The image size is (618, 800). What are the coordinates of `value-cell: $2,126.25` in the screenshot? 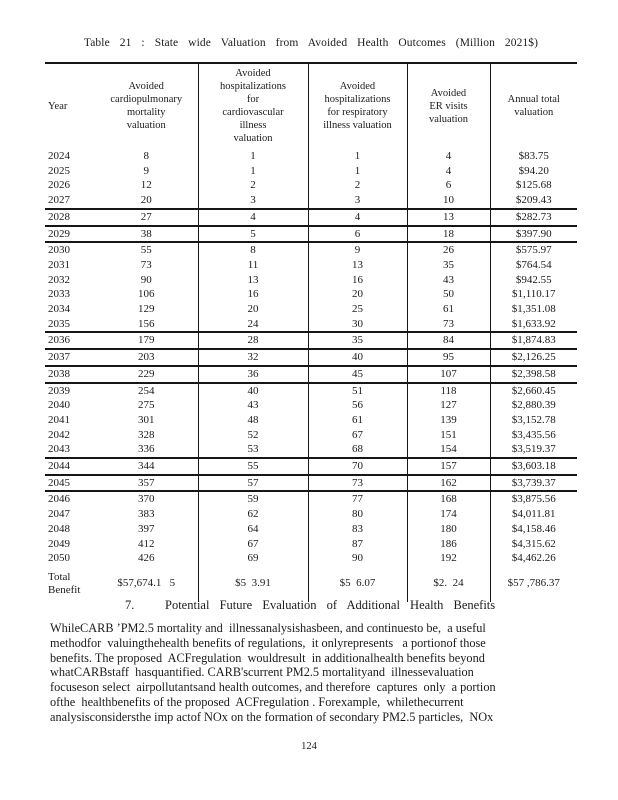 It's located at (533, 357).